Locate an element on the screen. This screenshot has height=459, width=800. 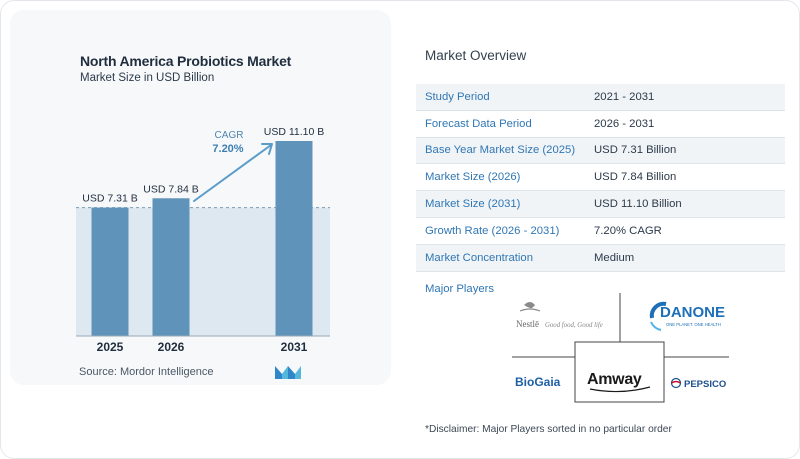
overview-row: Market Size (2026) USD 7.84 Billion is located at coordinates (600, 178).